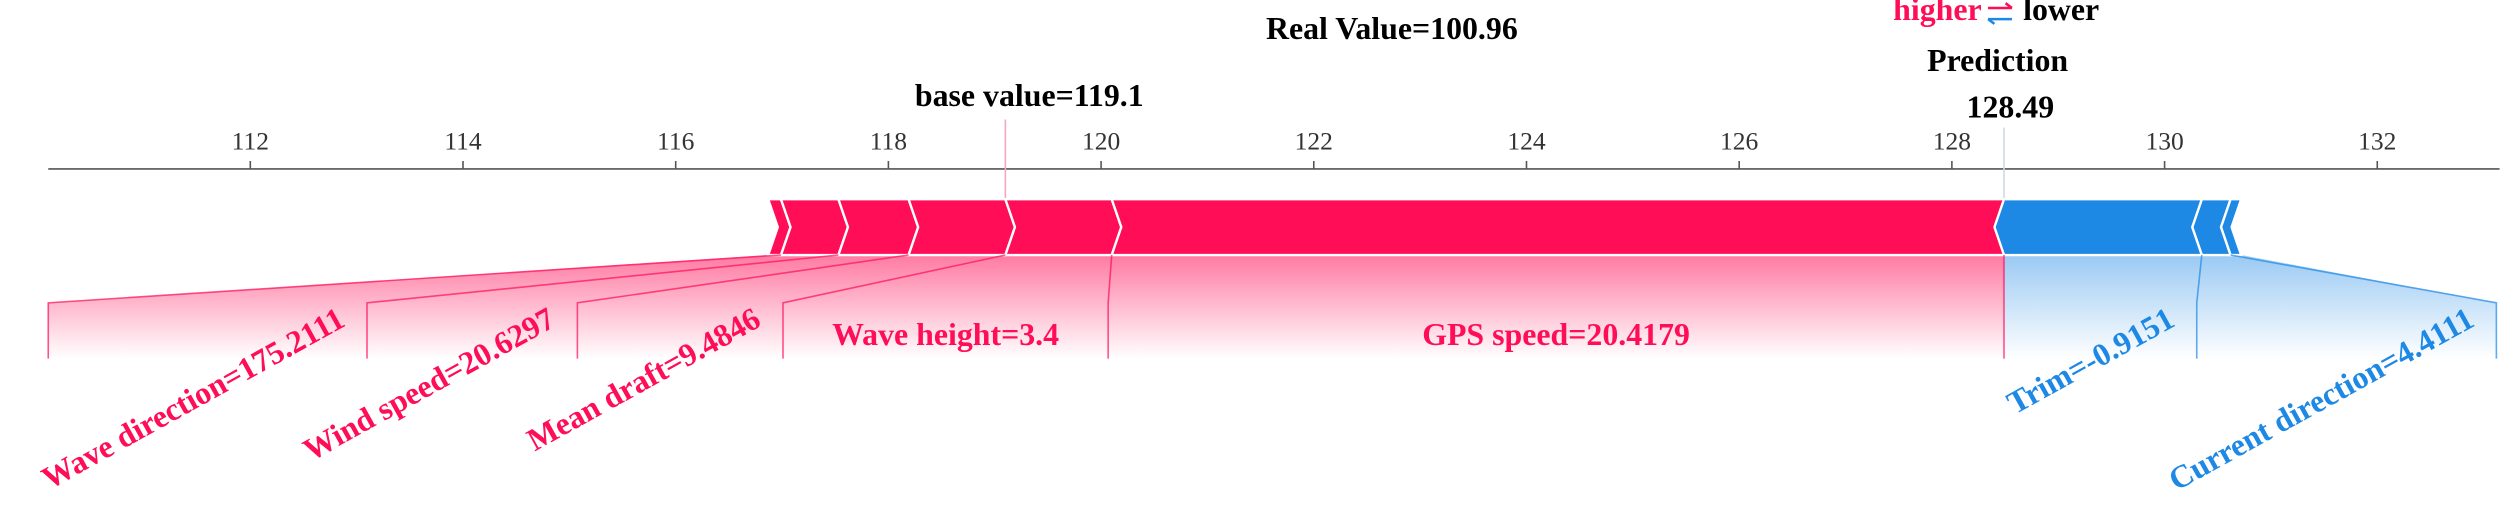 This screenshot has height=518, width=2500. What do you see at coordinates (250, 140) in the screenshot?
I see `x-tick-label: 112` at bounding box center [250, 140].